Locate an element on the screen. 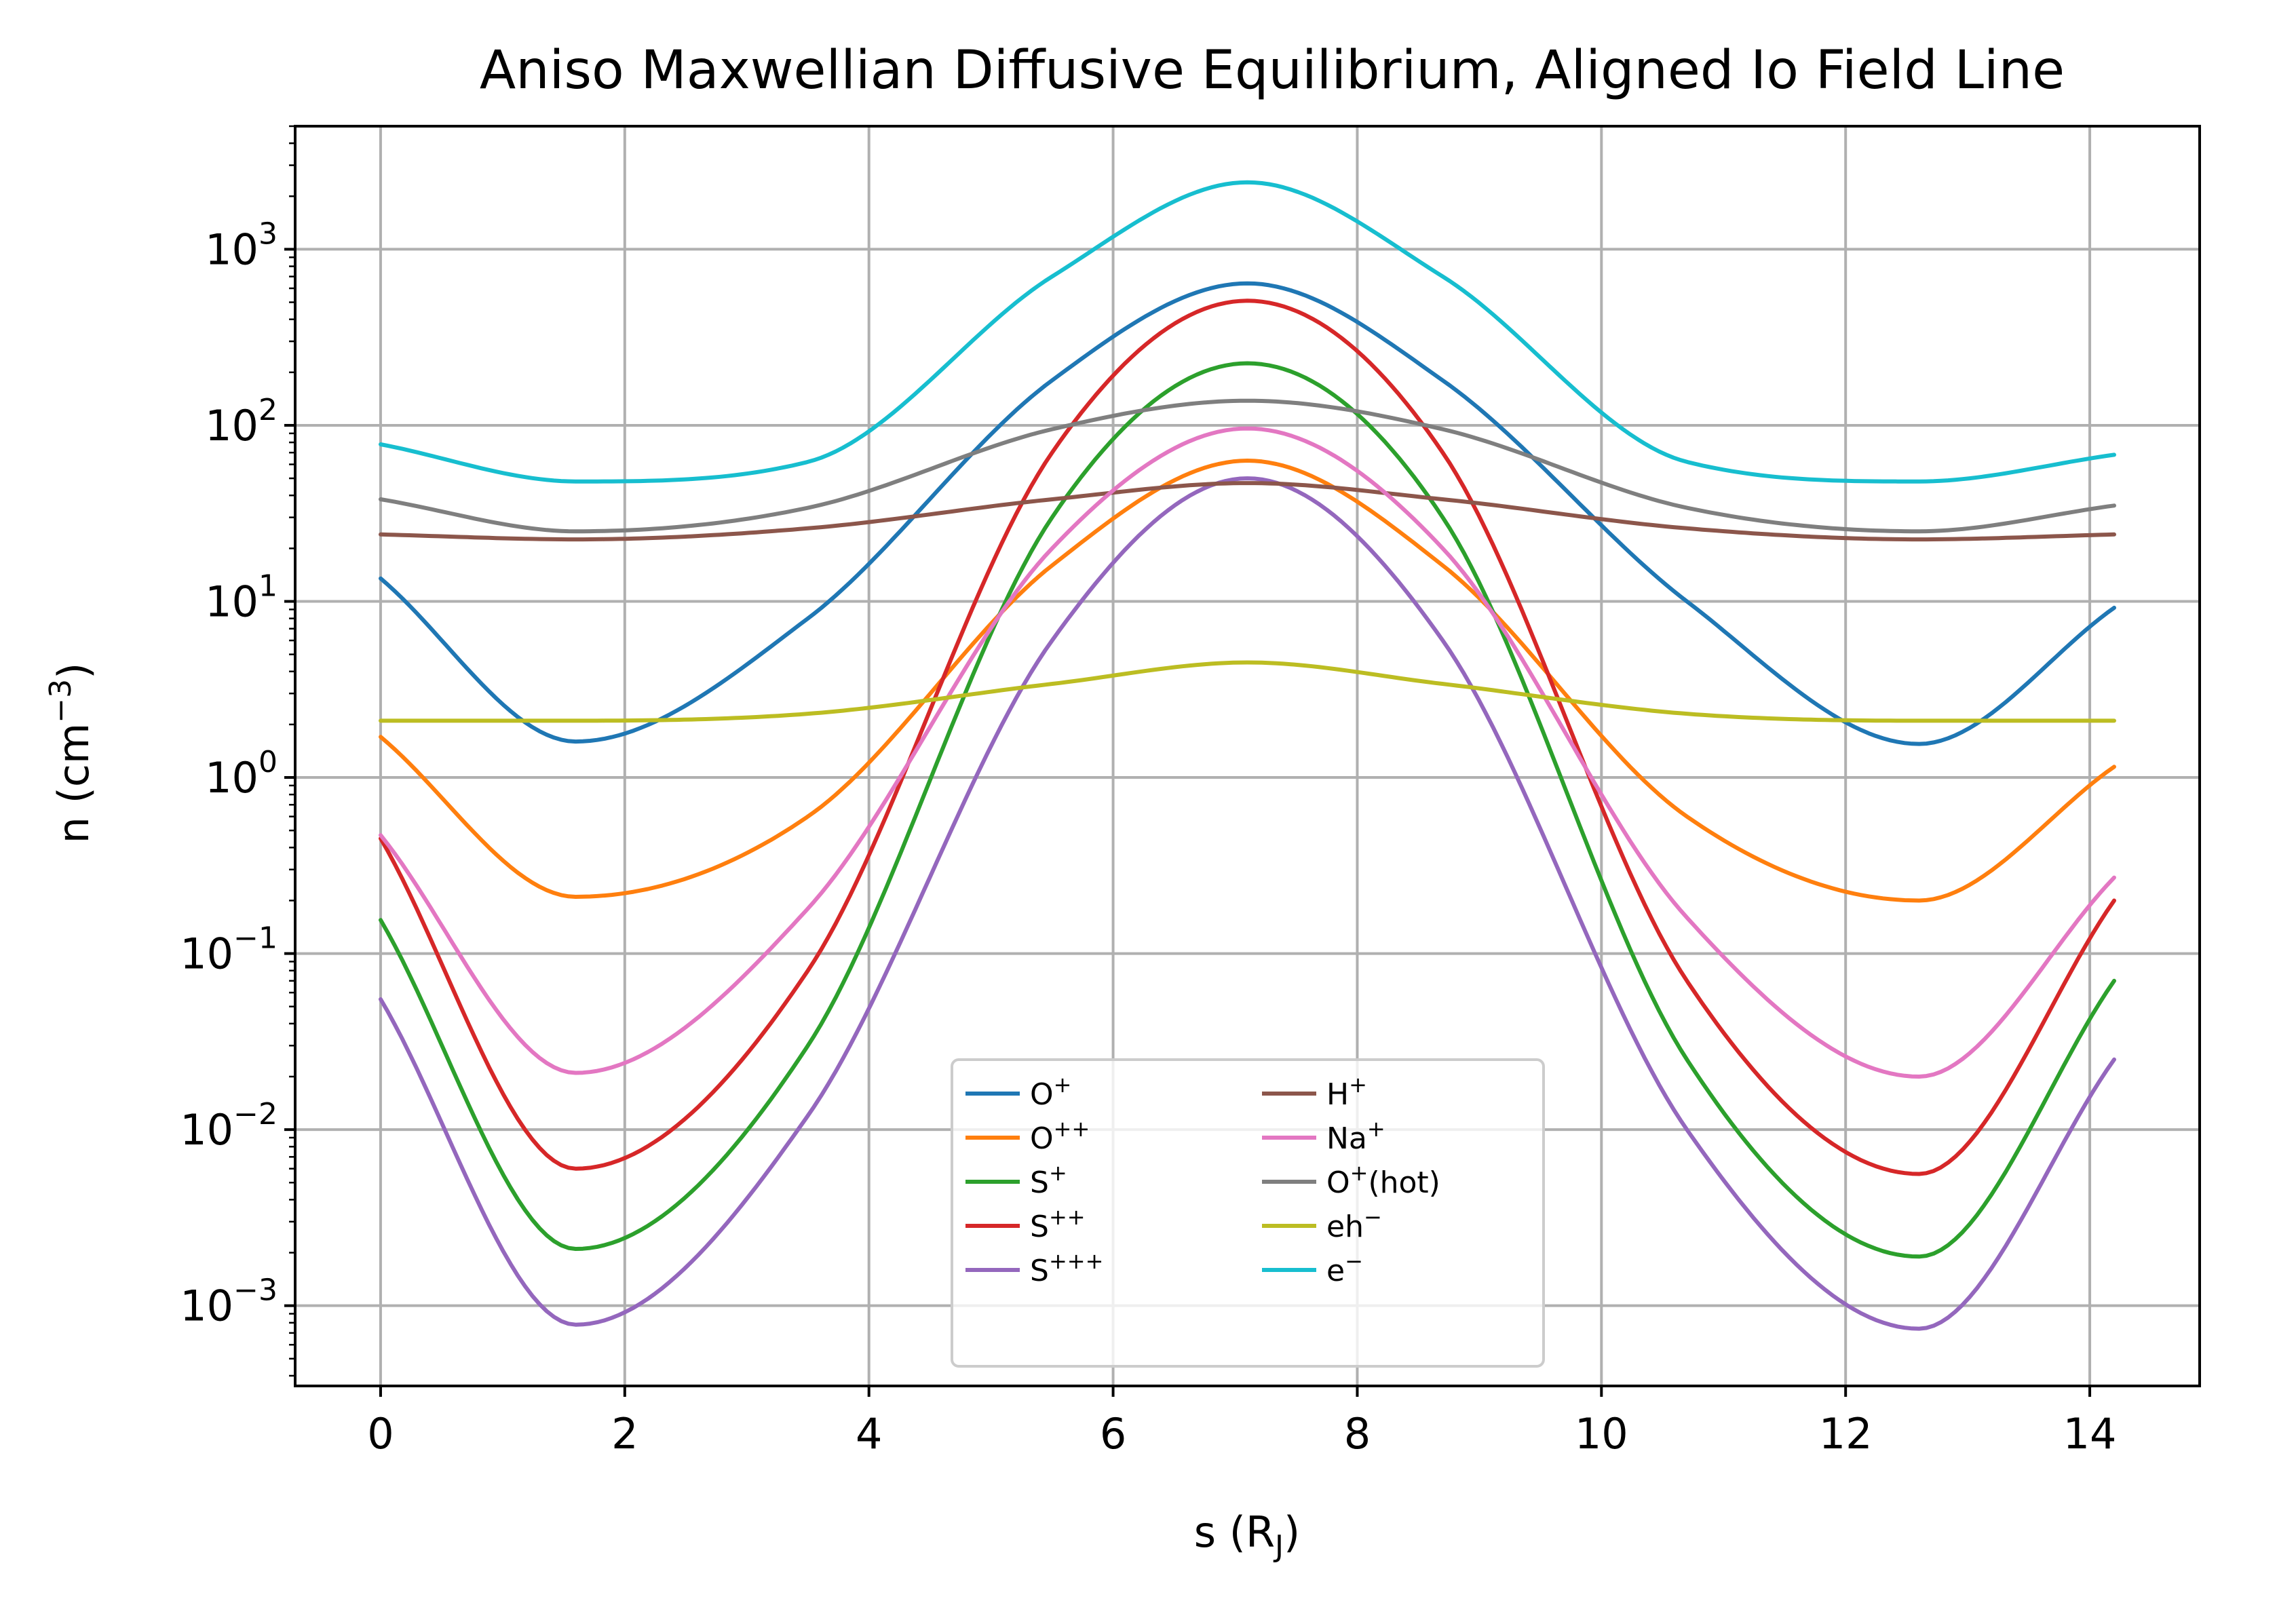  y-axis-label: n (cm−3) is located at coordinates (70, 753).